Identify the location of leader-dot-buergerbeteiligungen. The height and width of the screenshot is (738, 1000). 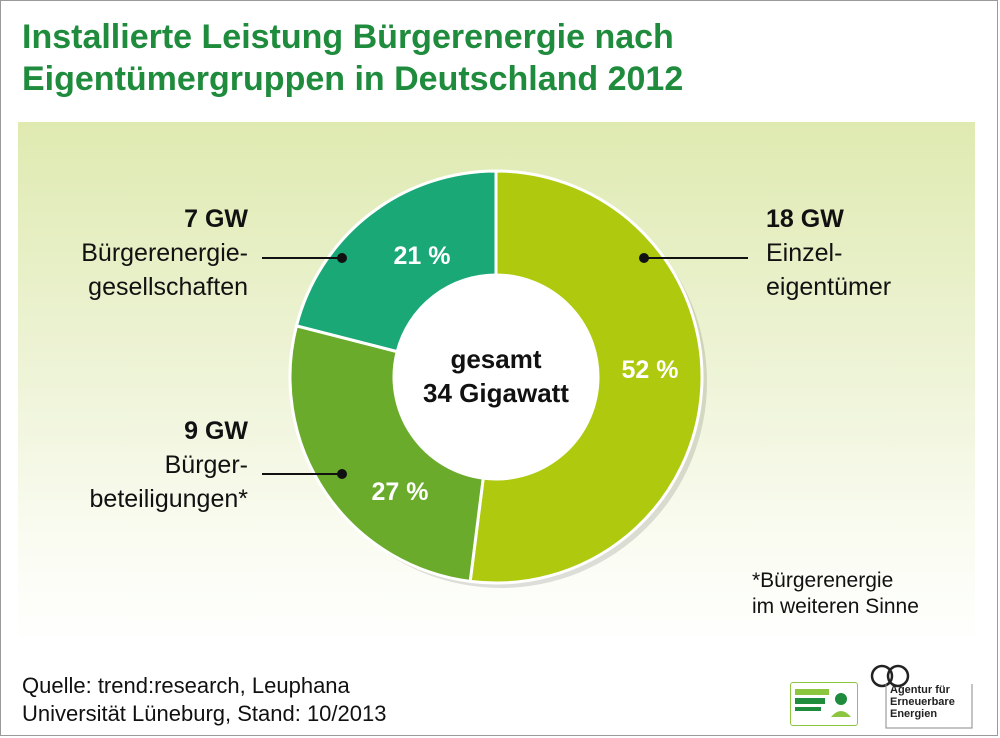
(342, 474).